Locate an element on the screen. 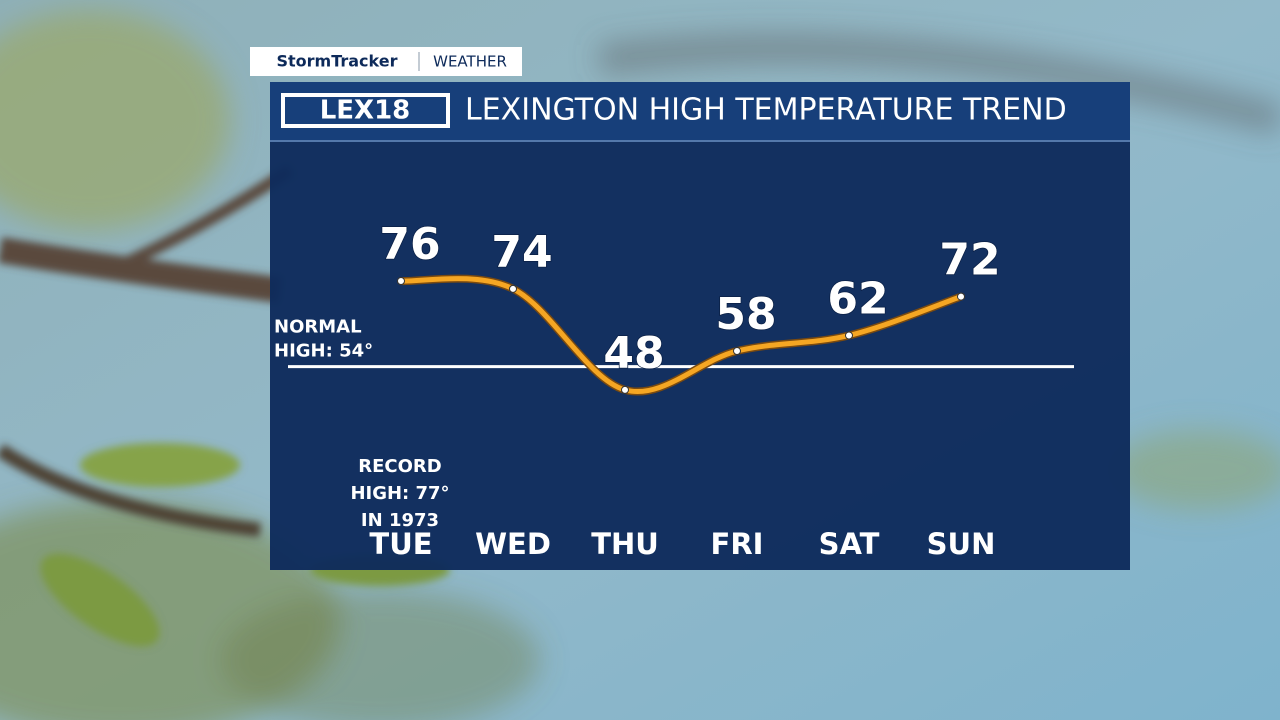 This screenshot has width=1280, height=720. value-label: 74 is located at coordinates (521, 252).